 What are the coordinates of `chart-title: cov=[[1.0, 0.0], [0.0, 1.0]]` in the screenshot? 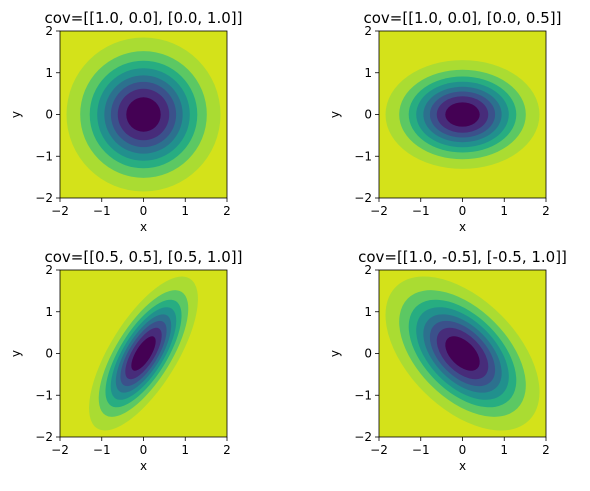 It's located at (143, 18).